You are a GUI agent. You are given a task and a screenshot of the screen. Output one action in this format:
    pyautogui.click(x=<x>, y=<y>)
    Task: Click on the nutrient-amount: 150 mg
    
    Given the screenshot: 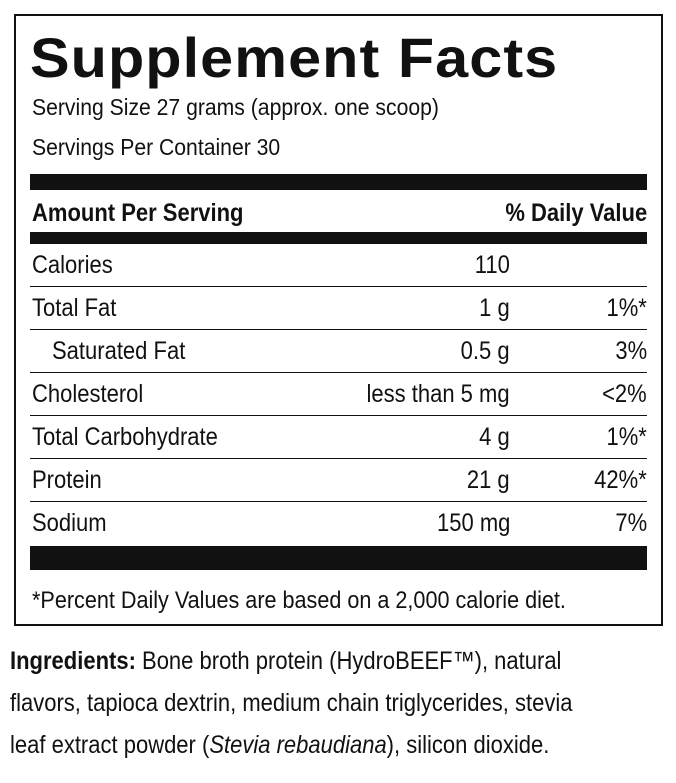 What is the action you would take?
    pyautogui.click(x=473, y=523)
    